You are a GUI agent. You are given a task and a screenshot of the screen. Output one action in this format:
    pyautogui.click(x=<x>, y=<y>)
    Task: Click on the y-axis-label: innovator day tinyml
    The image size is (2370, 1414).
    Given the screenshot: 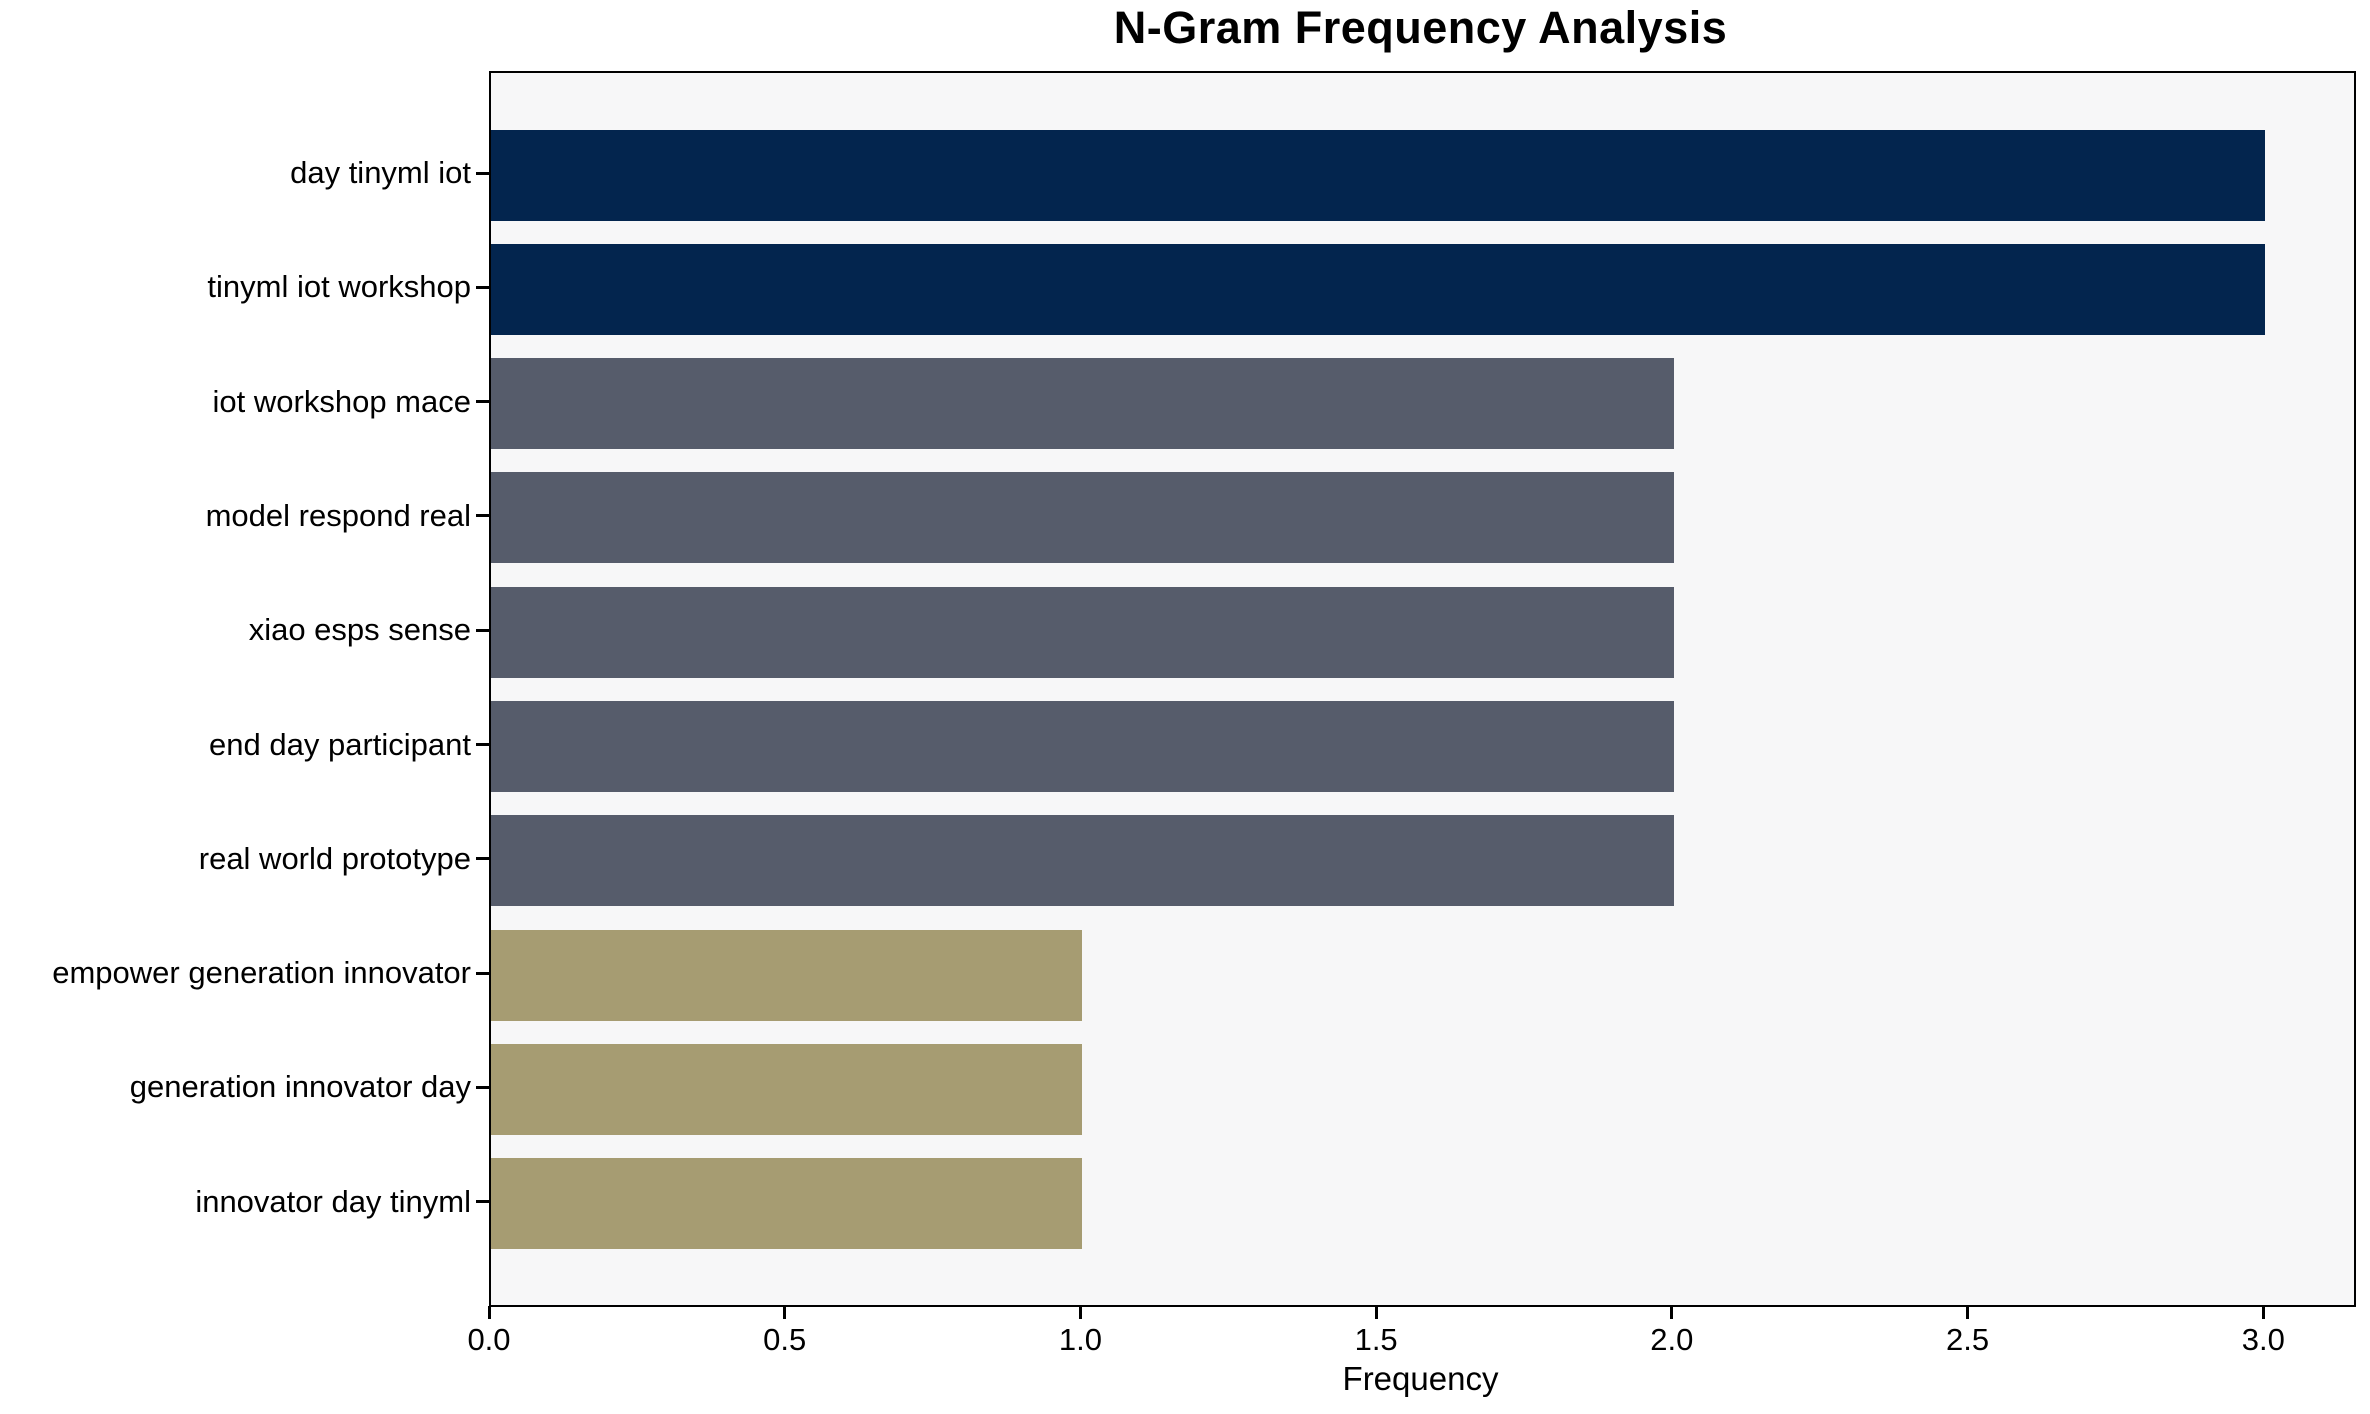 What is the action you would take?
    pyautogui.click(x=333, y=1201)
    